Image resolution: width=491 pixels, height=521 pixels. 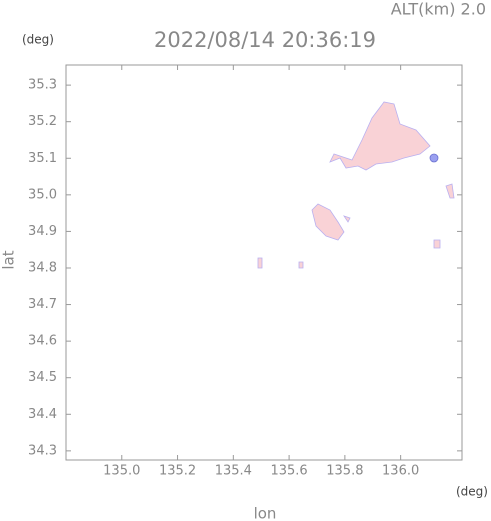 I want to click on y-unit: (deg), so click(x=38, y=40).